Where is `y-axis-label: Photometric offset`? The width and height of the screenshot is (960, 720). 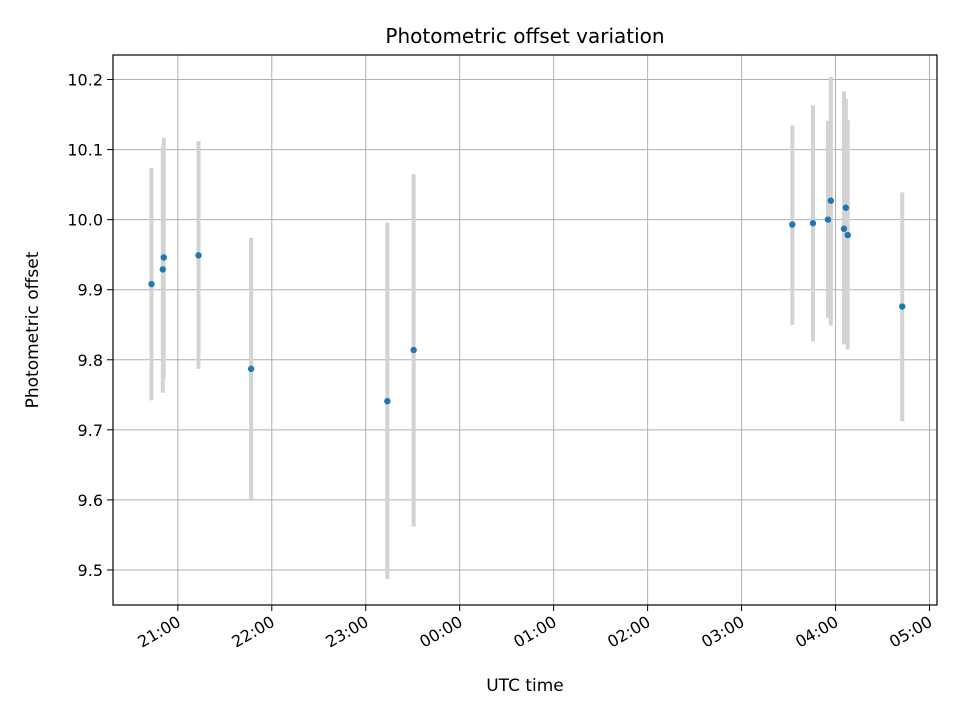 y-axis-label: Photometric offset is located at coordinates (33, 329).